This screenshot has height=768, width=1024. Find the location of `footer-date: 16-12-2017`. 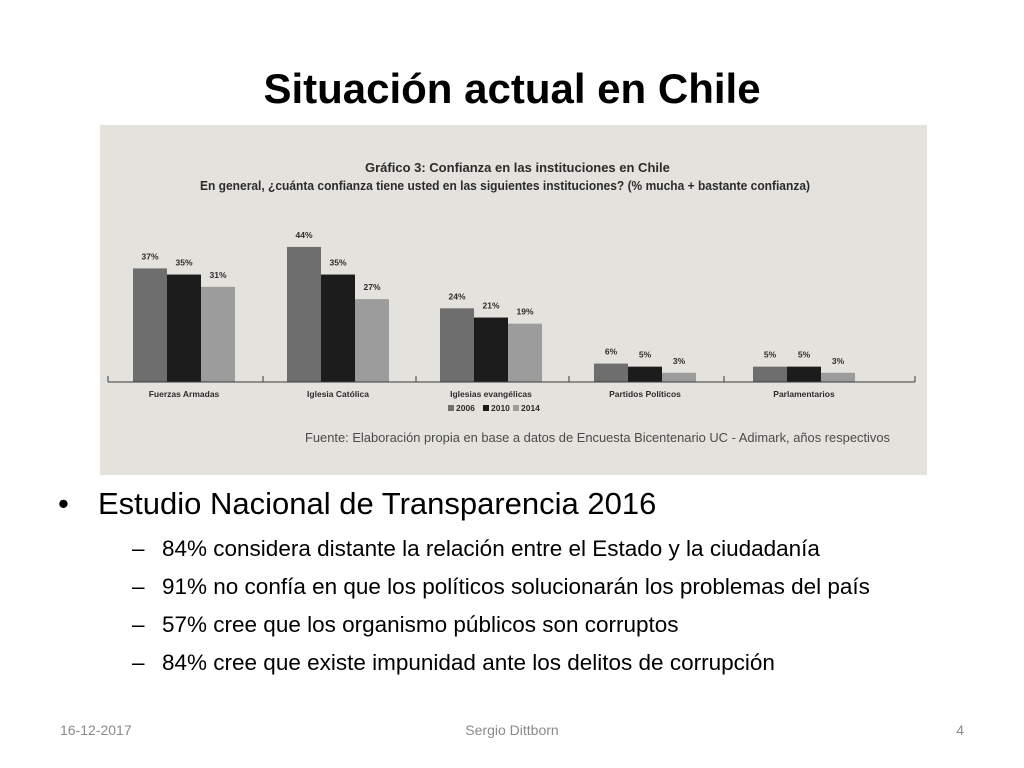

footer-date: 16-12-2017 is located at coordinates (96, 730).